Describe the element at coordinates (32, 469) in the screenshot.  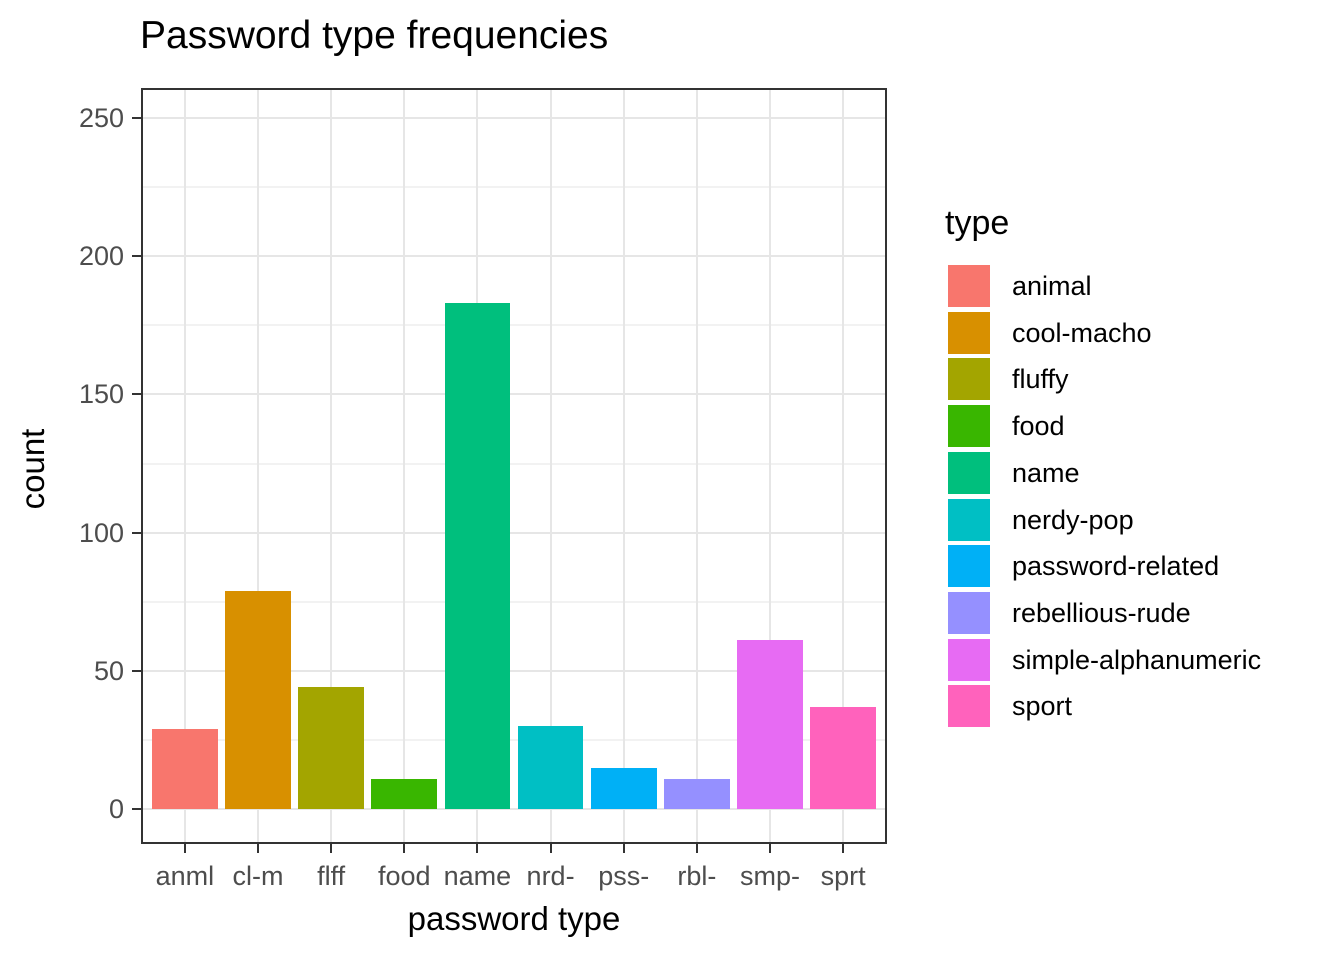
I see `y-axis-title: count` at that location.